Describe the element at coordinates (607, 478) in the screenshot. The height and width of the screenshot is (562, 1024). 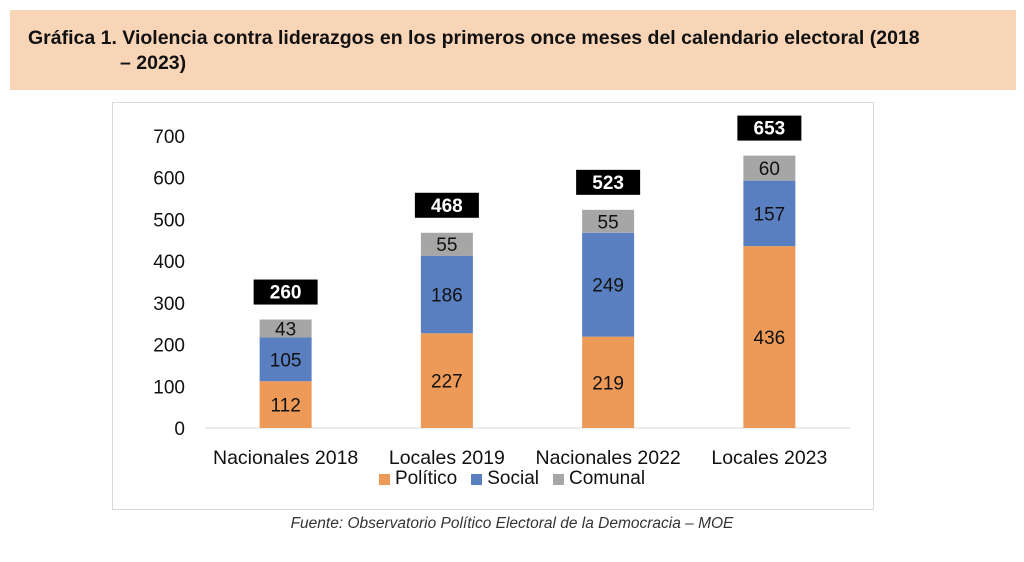
I see `legend-label: Comunal` at that location.